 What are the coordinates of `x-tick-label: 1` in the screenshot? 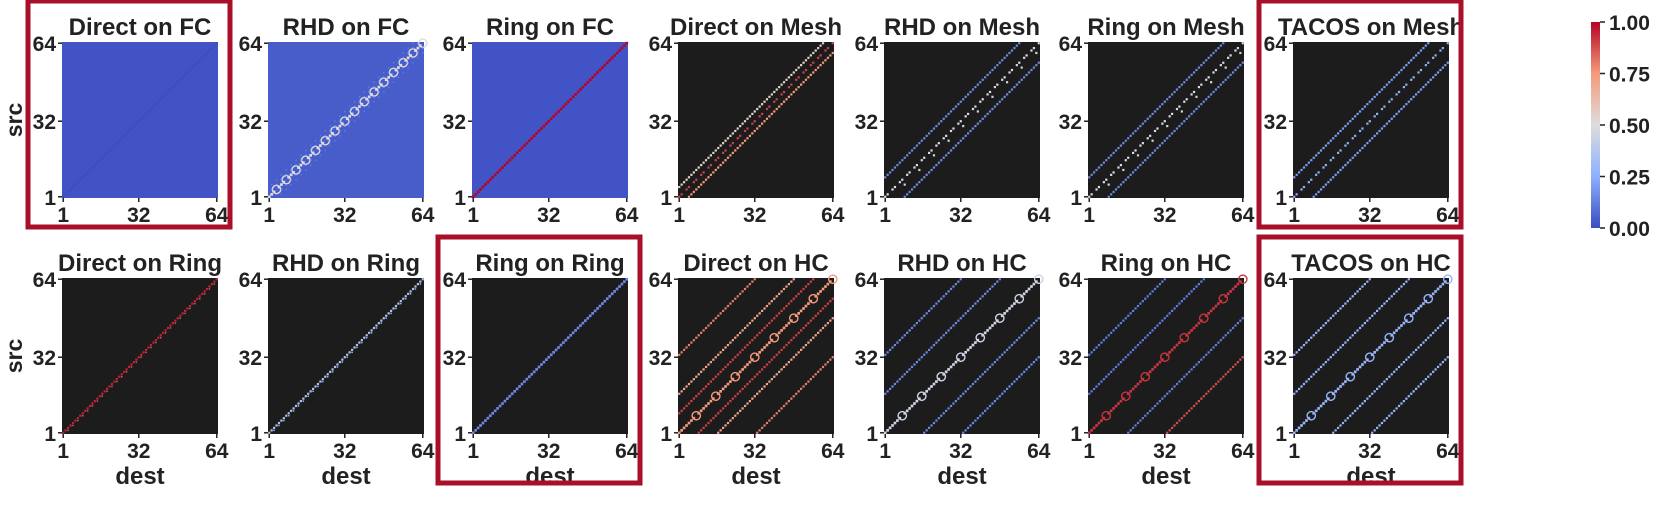 It's located at (473, 451).